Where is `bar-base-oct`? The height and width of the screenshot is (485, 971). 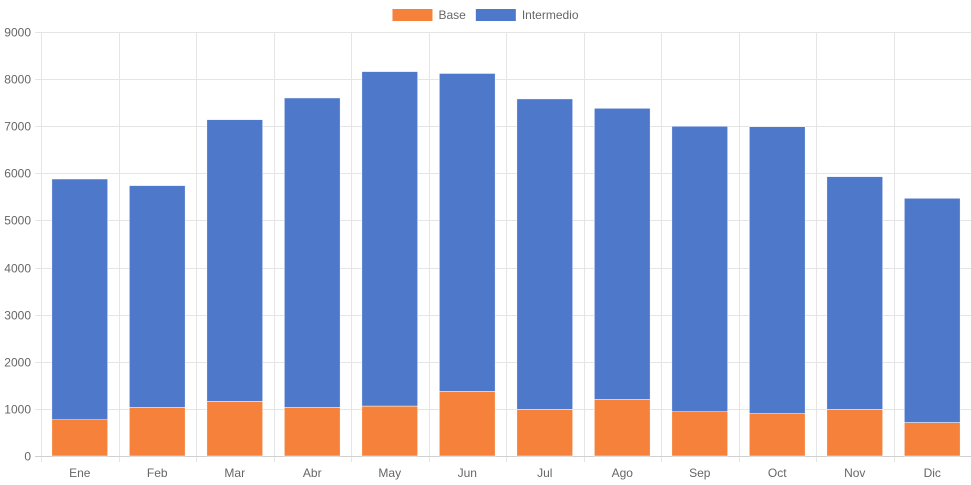 bar-base-oct is located at coordinates (777, 435).